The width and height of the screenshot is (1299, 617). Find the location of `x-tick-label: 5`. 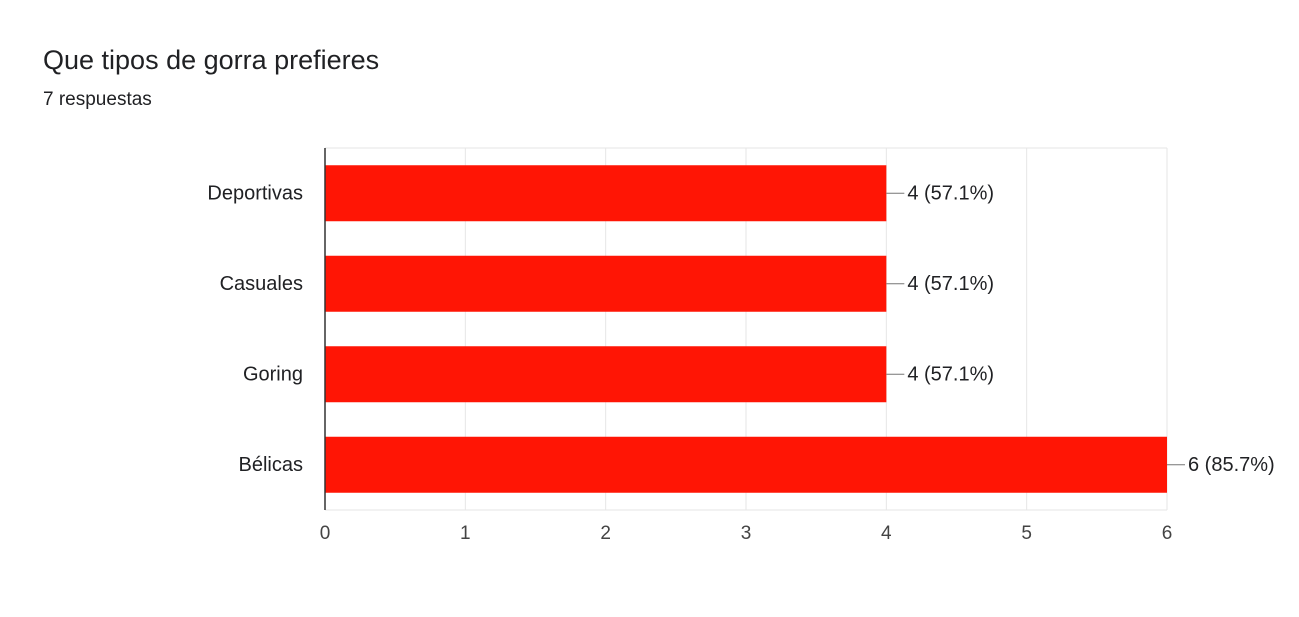

x-tick-label: 5 is located at coordinates (1026, 533).